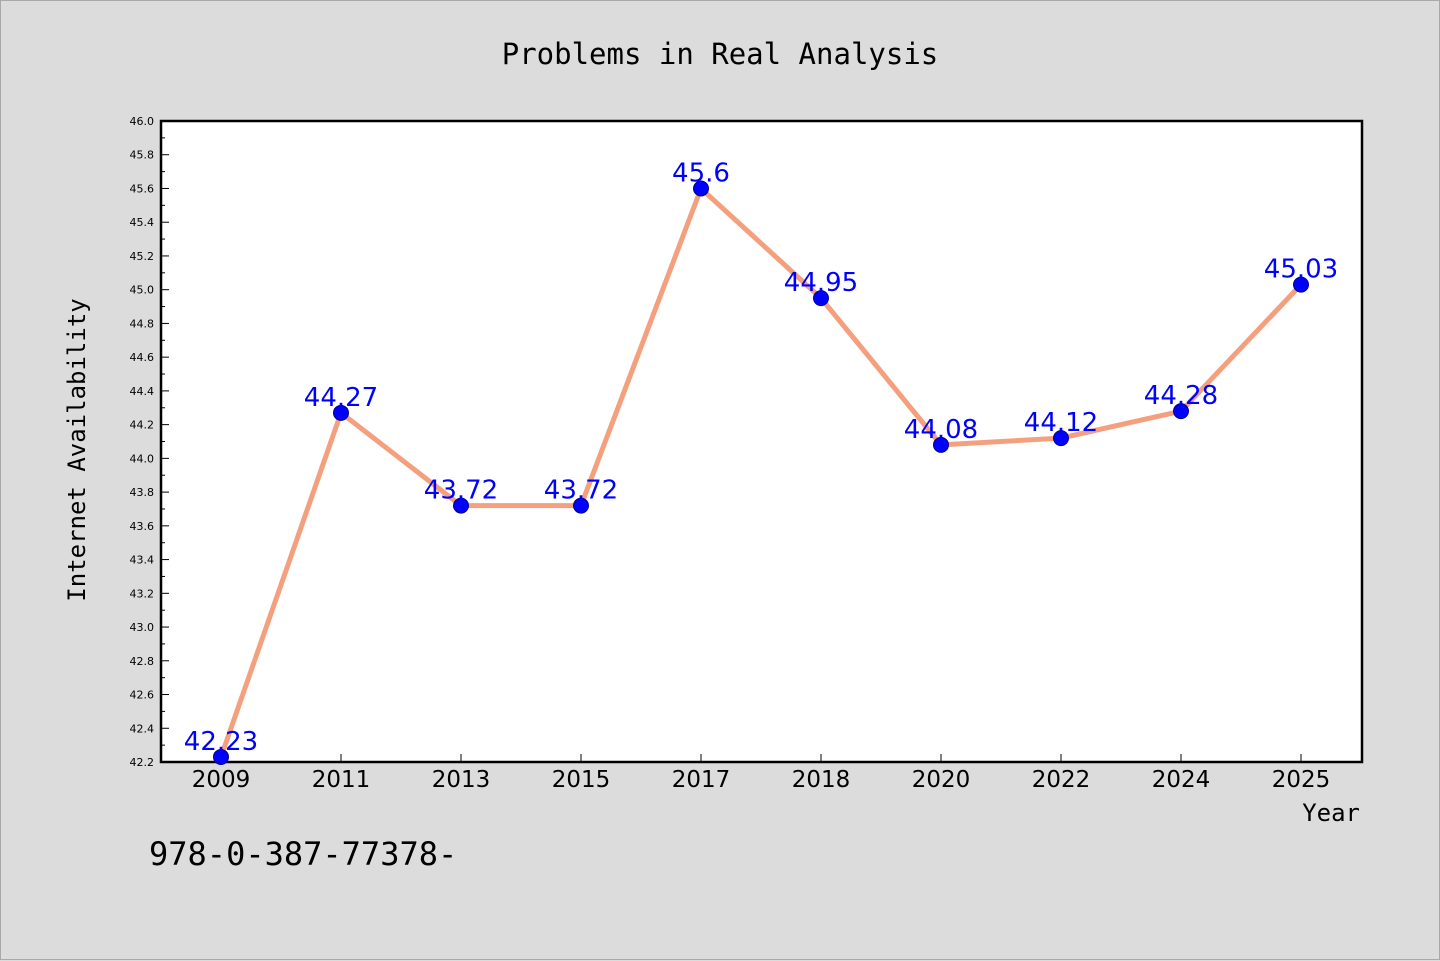 This screenshot has width=1440, height=961. Describe the element at coordinates (1301, 270) in the screenshot. I see `data-label: 45.03` at that location.